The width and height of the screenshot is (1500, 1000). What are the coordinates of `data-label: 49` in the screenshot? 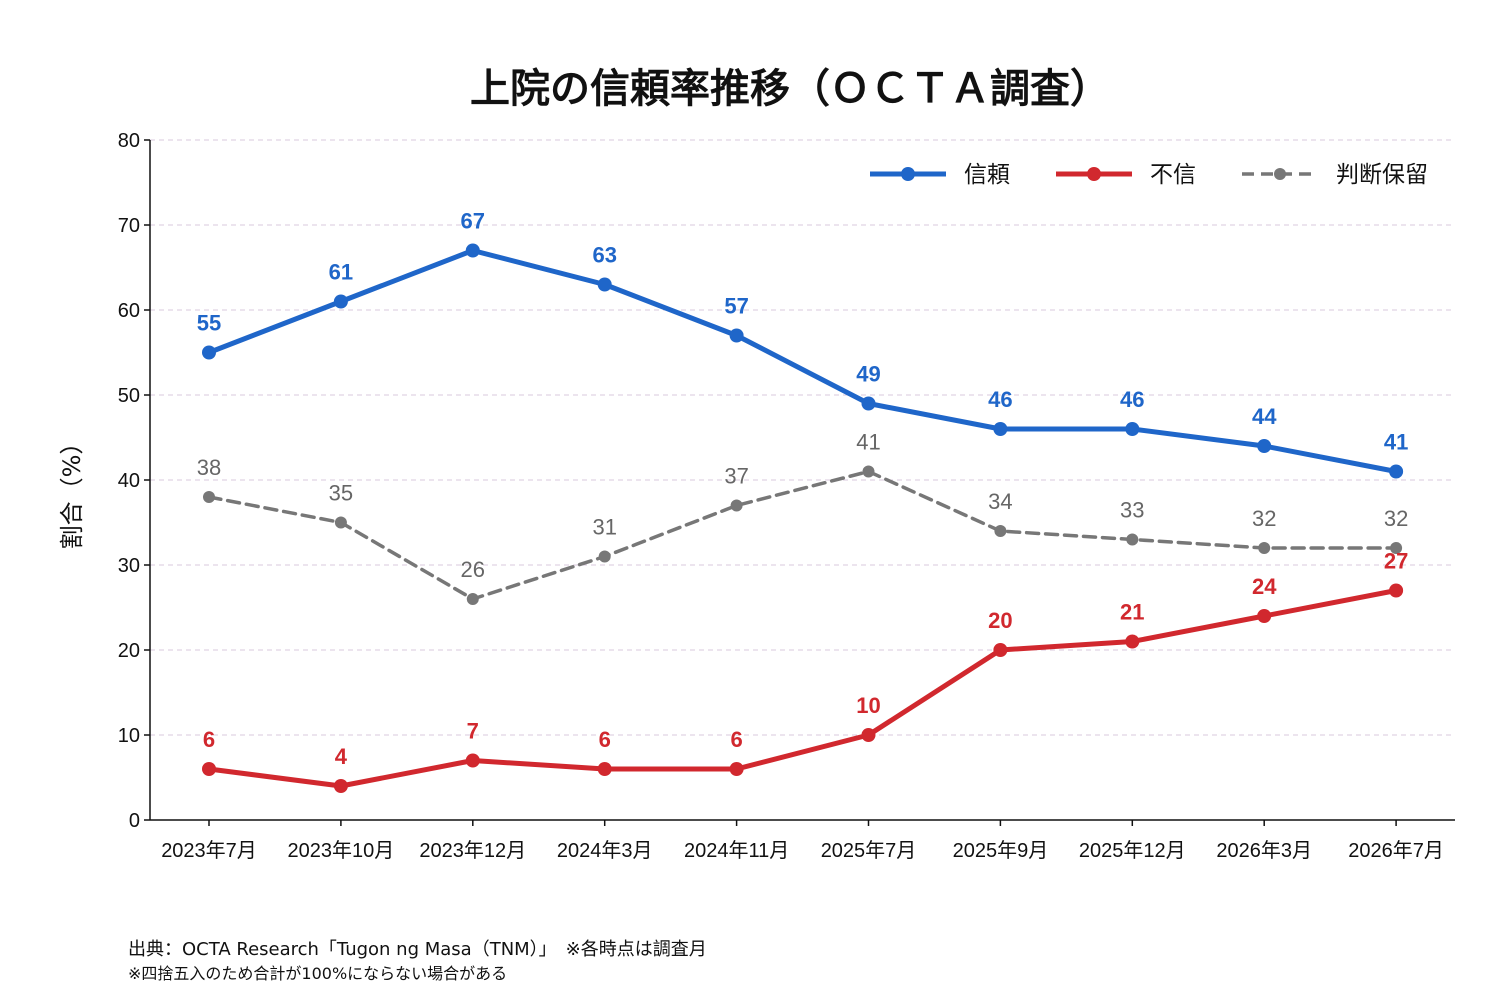 It's located at (868, 374).